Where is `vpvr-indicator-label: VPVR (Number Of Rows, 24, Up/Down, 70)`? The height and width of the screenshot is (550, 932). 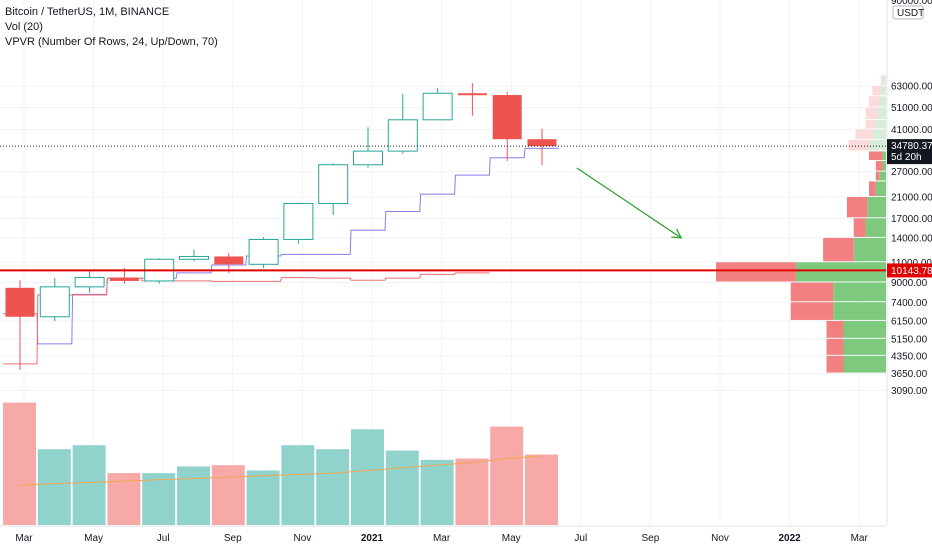
vpvr-indicator-label: VPVR (Number Of Rows, 24, Up/Down, 70) is located at coordinates (111, 42).